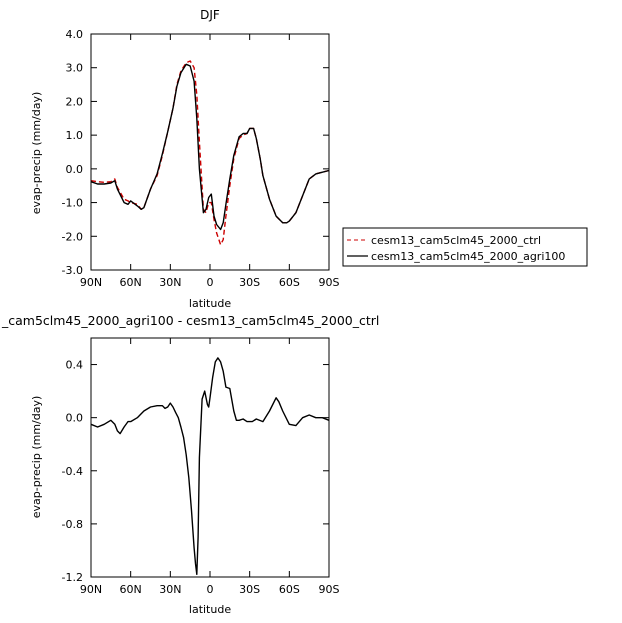 This screenshot has width=622, height=623. I want to click on bottom-x-tick-label: 60N, so click(131, 589).